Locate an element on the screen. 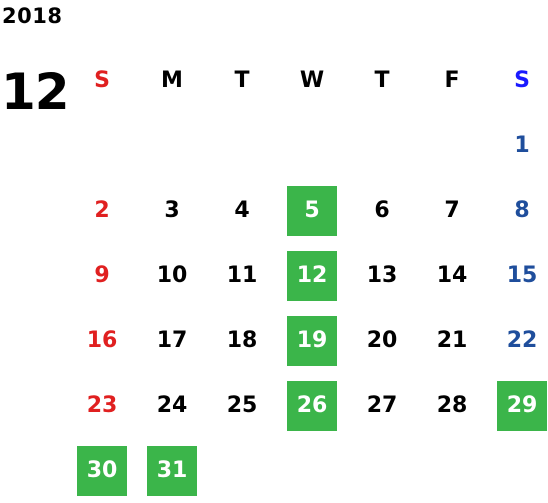 The image size is (548, 503). weekday-friday: F is located at coordinates (452, 80).